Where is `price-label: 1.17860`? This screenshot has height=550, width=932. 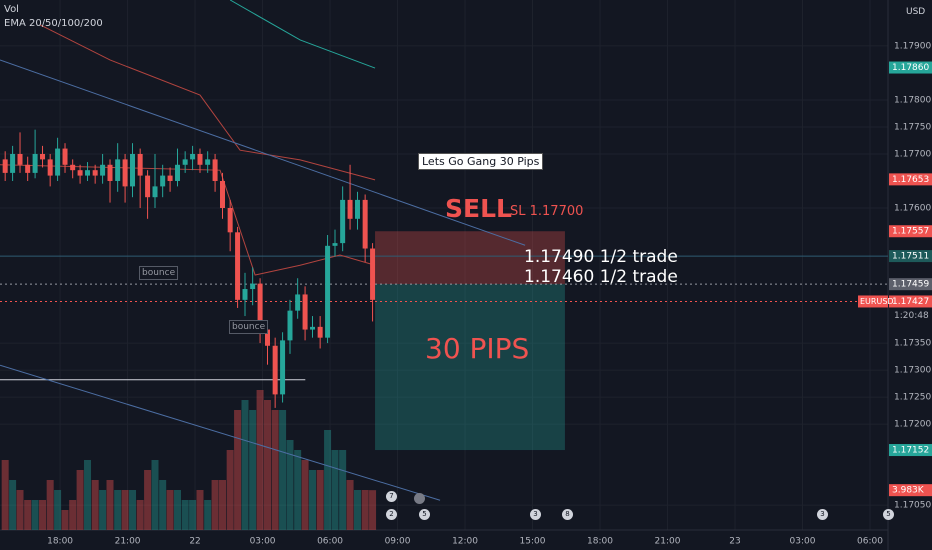
price-label: 1.17860 is located at coordinates (910, 68).